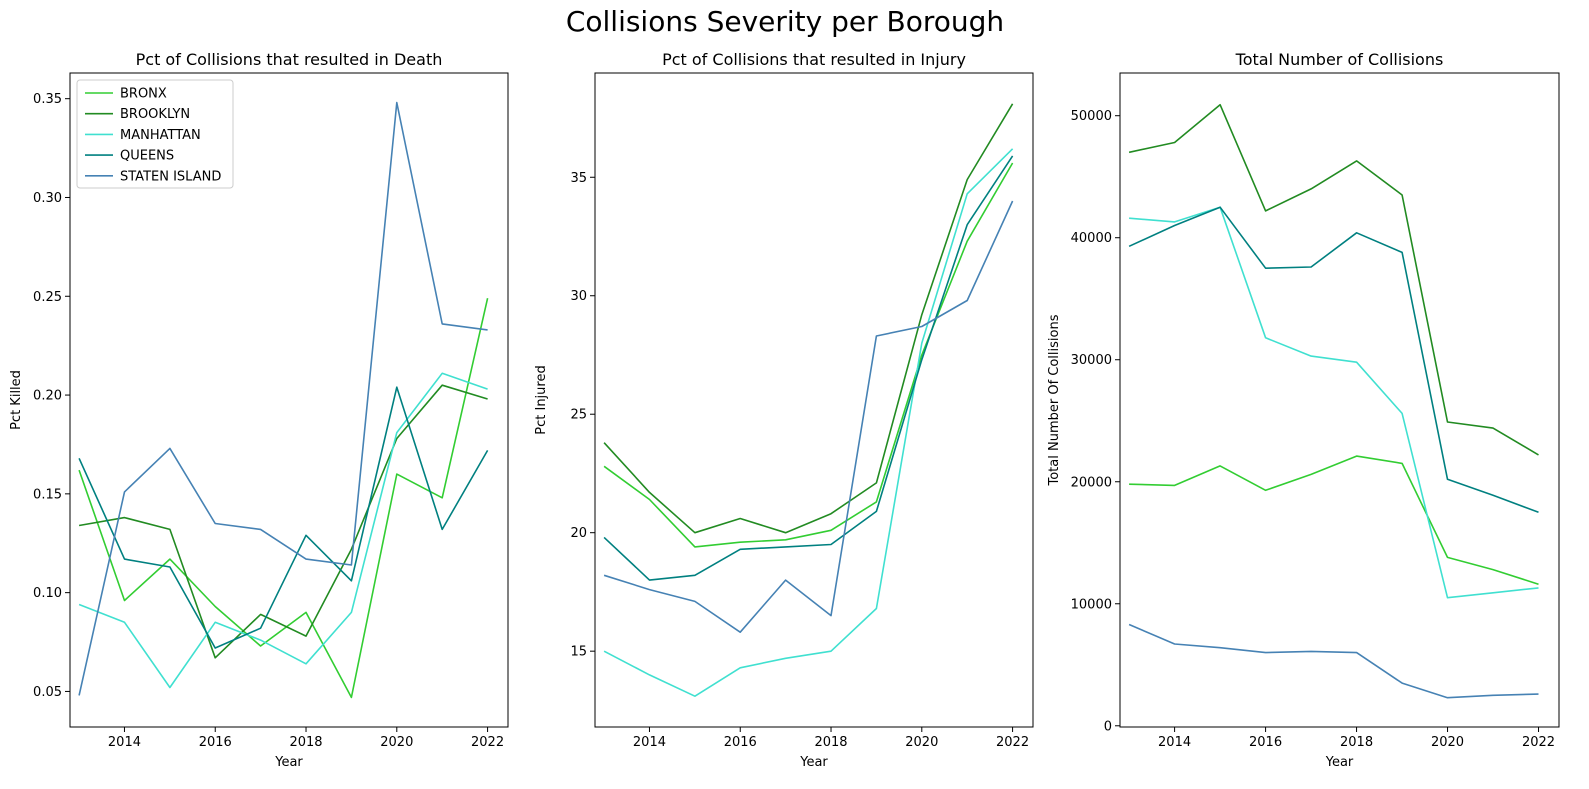 This screenshot has width=1589, height=789. What do you see at coordinates (785, 21) in the screenshot?
I see `figure-title: Collisions Severity per Borough` at bounding box center [785, 21].